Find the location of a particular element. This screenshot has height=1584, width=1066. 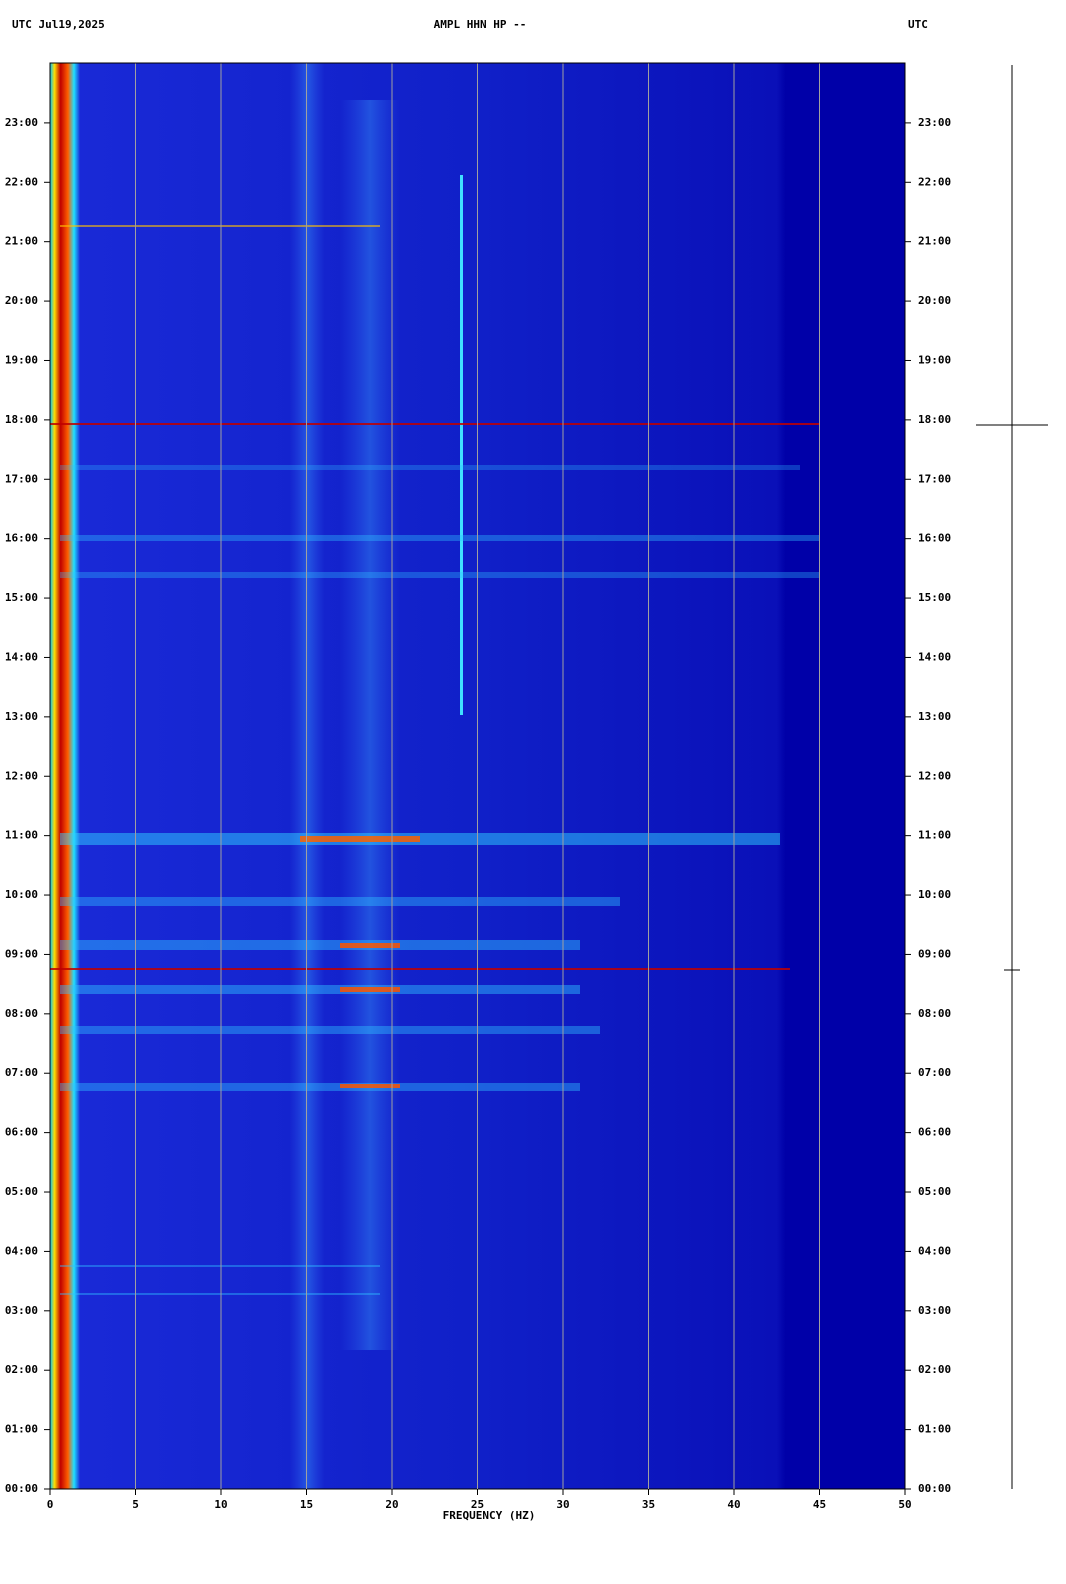

y-tick-label-left: 06:00 is located at coordinates (21, 1132).